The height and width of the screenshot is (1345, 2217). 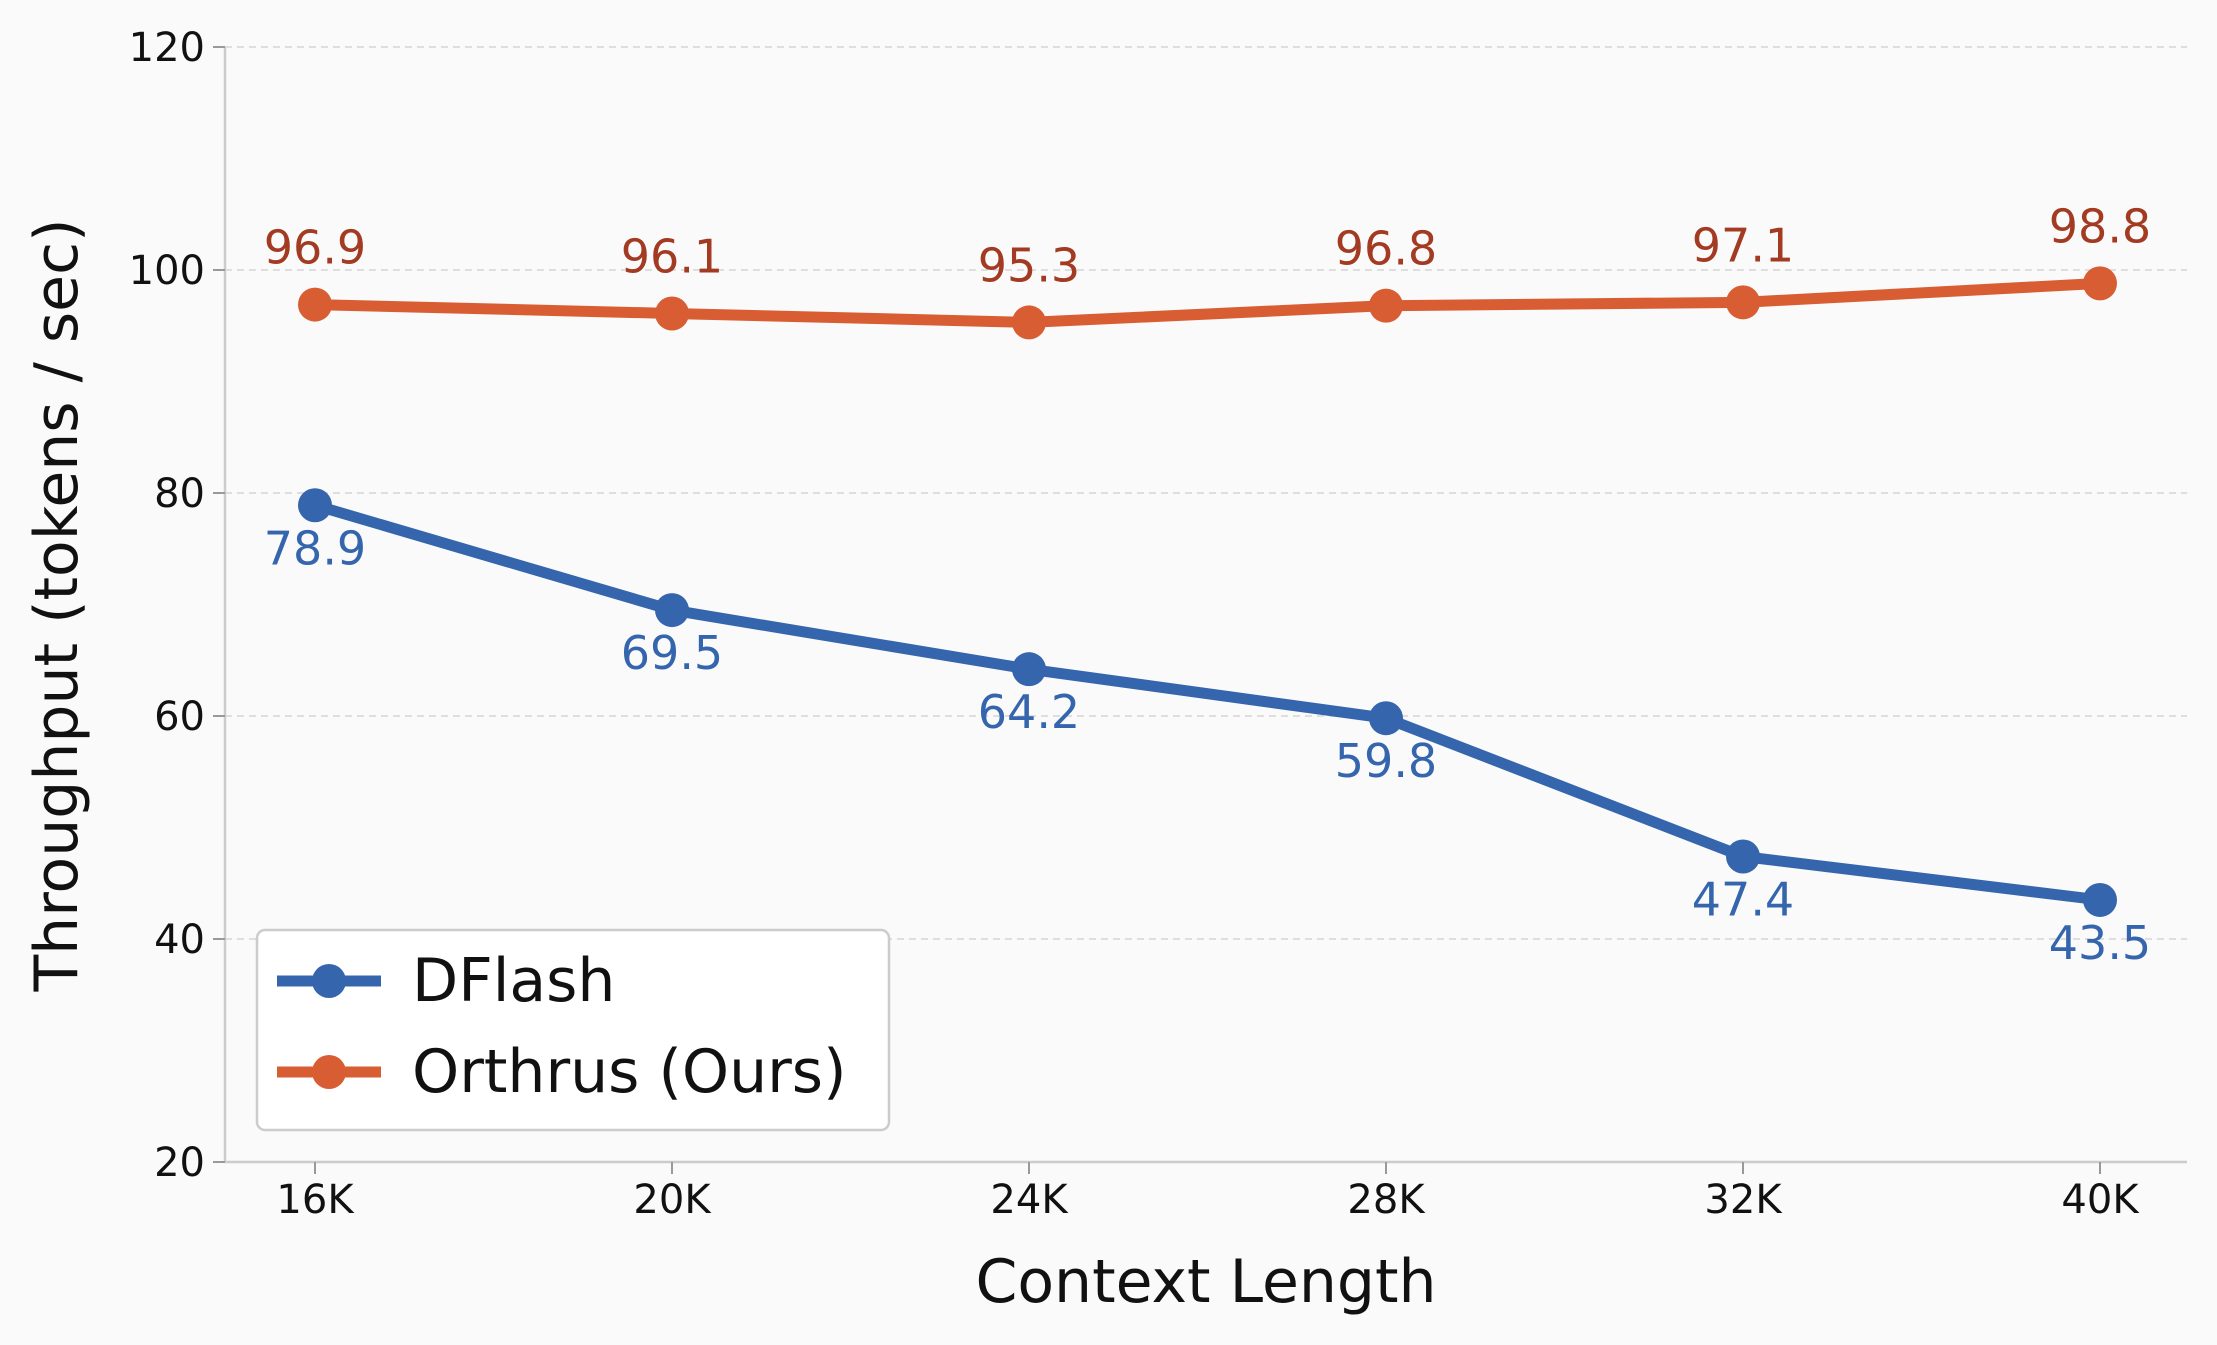 I want to click on data-label-orthrus-32K: 97.1, so click(x=1743, y=245).